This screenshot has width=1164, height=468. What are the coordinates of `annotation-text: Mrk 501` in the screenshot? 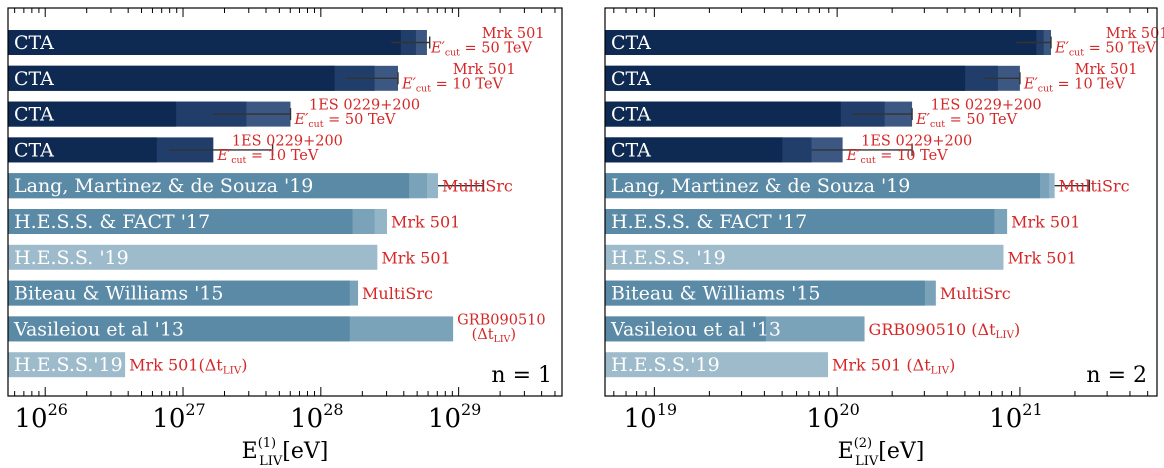 It's located at (1045, 222).